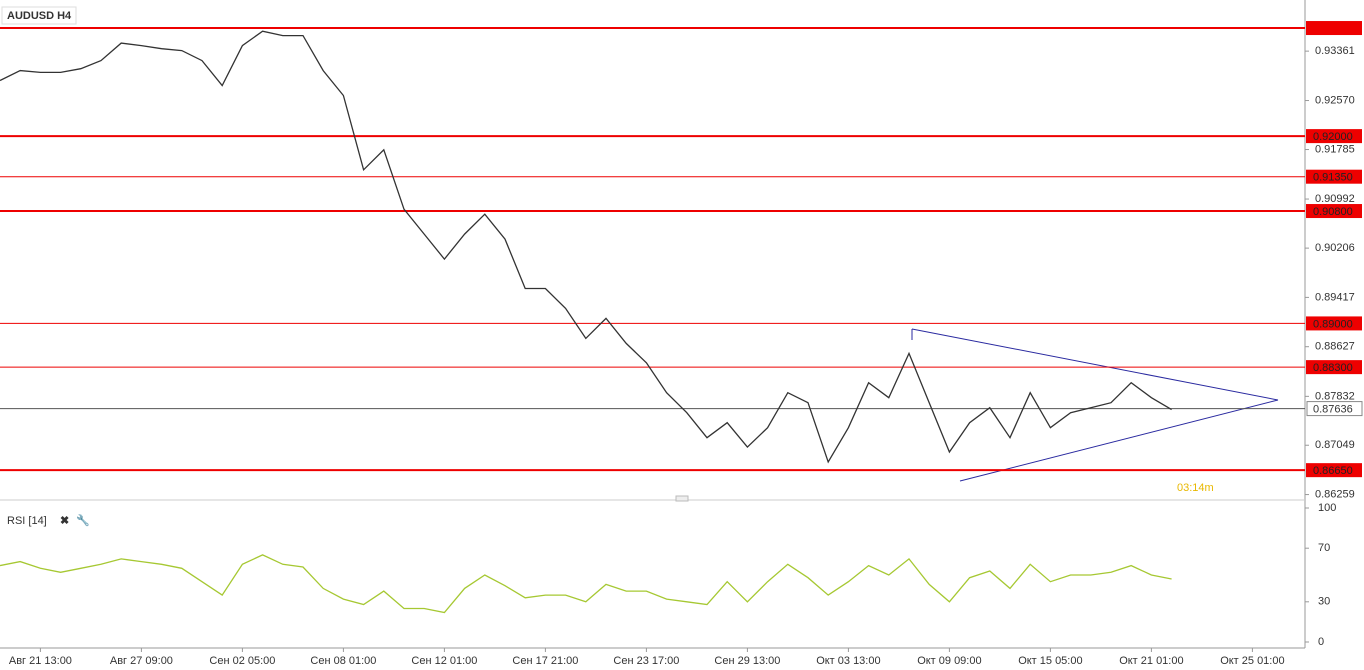 This screenshot has height=670, width=1364. I want to click on y-tick-label: 0.93361, so click(1335, 51).